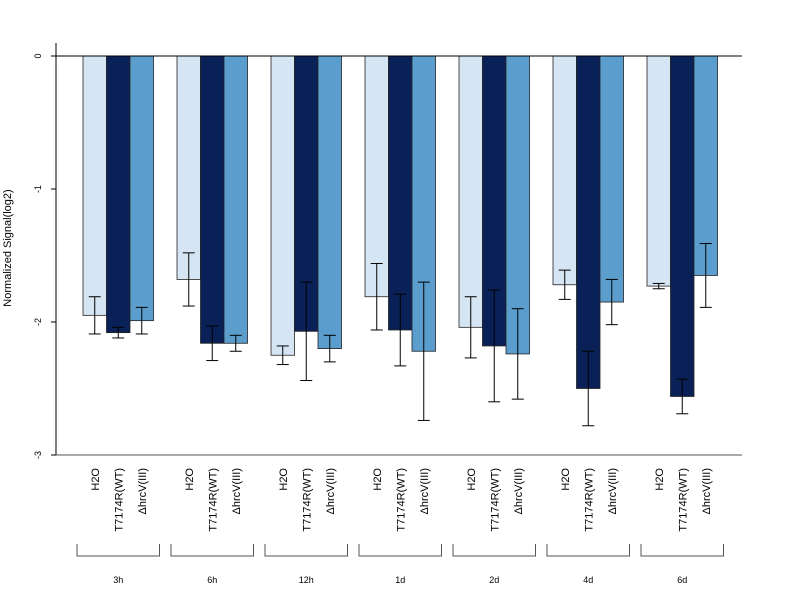  Describe the element at coordinates (400, 564) in the screenshot. I see `group-brackets: 3h 6h 12h 1d 2d 4d 6d` at that location.